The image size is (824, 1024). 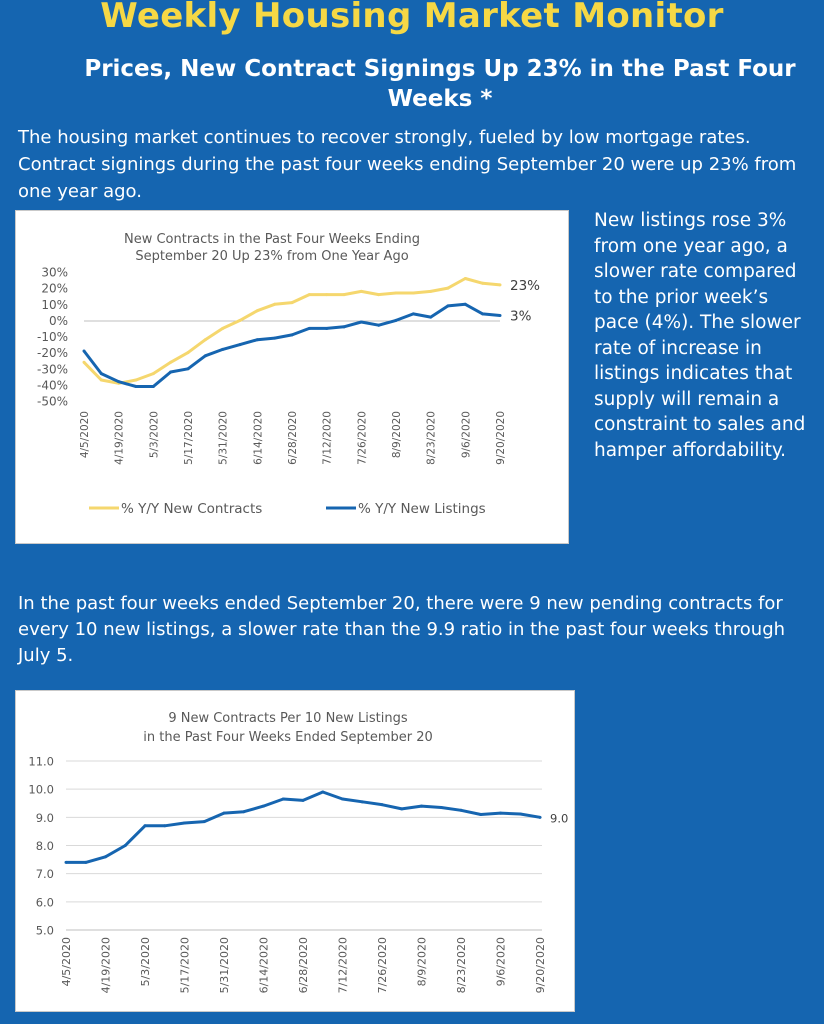 What do you see at coordinates (52, 402) in the screenshot?
I see `chart1-y-tick-label: -50%` at bounding box center [52, 402].